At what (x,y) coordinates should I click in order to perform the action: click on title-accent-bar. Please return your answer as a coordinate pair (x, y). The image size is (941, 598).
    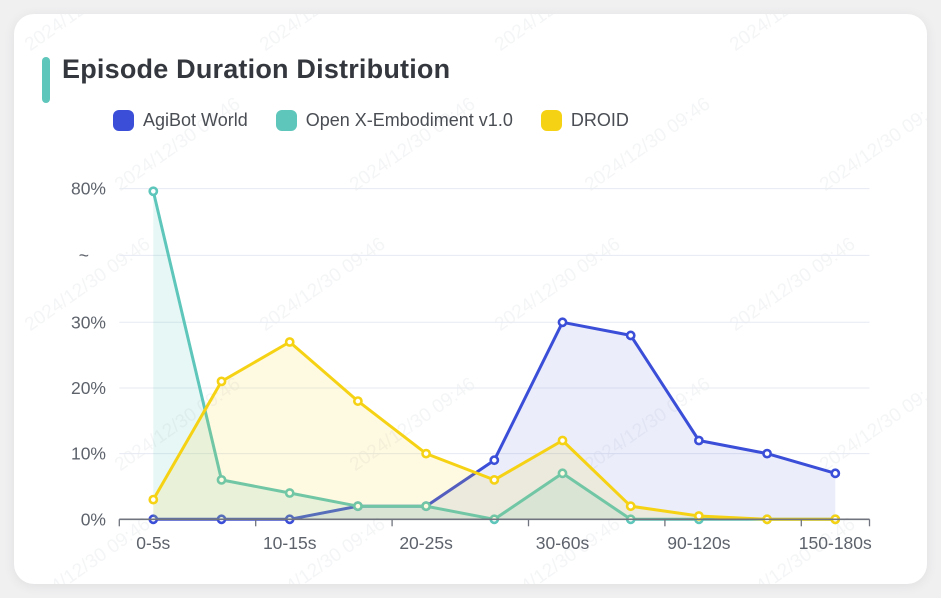
    Looking at the image, I should click on (46, 80).